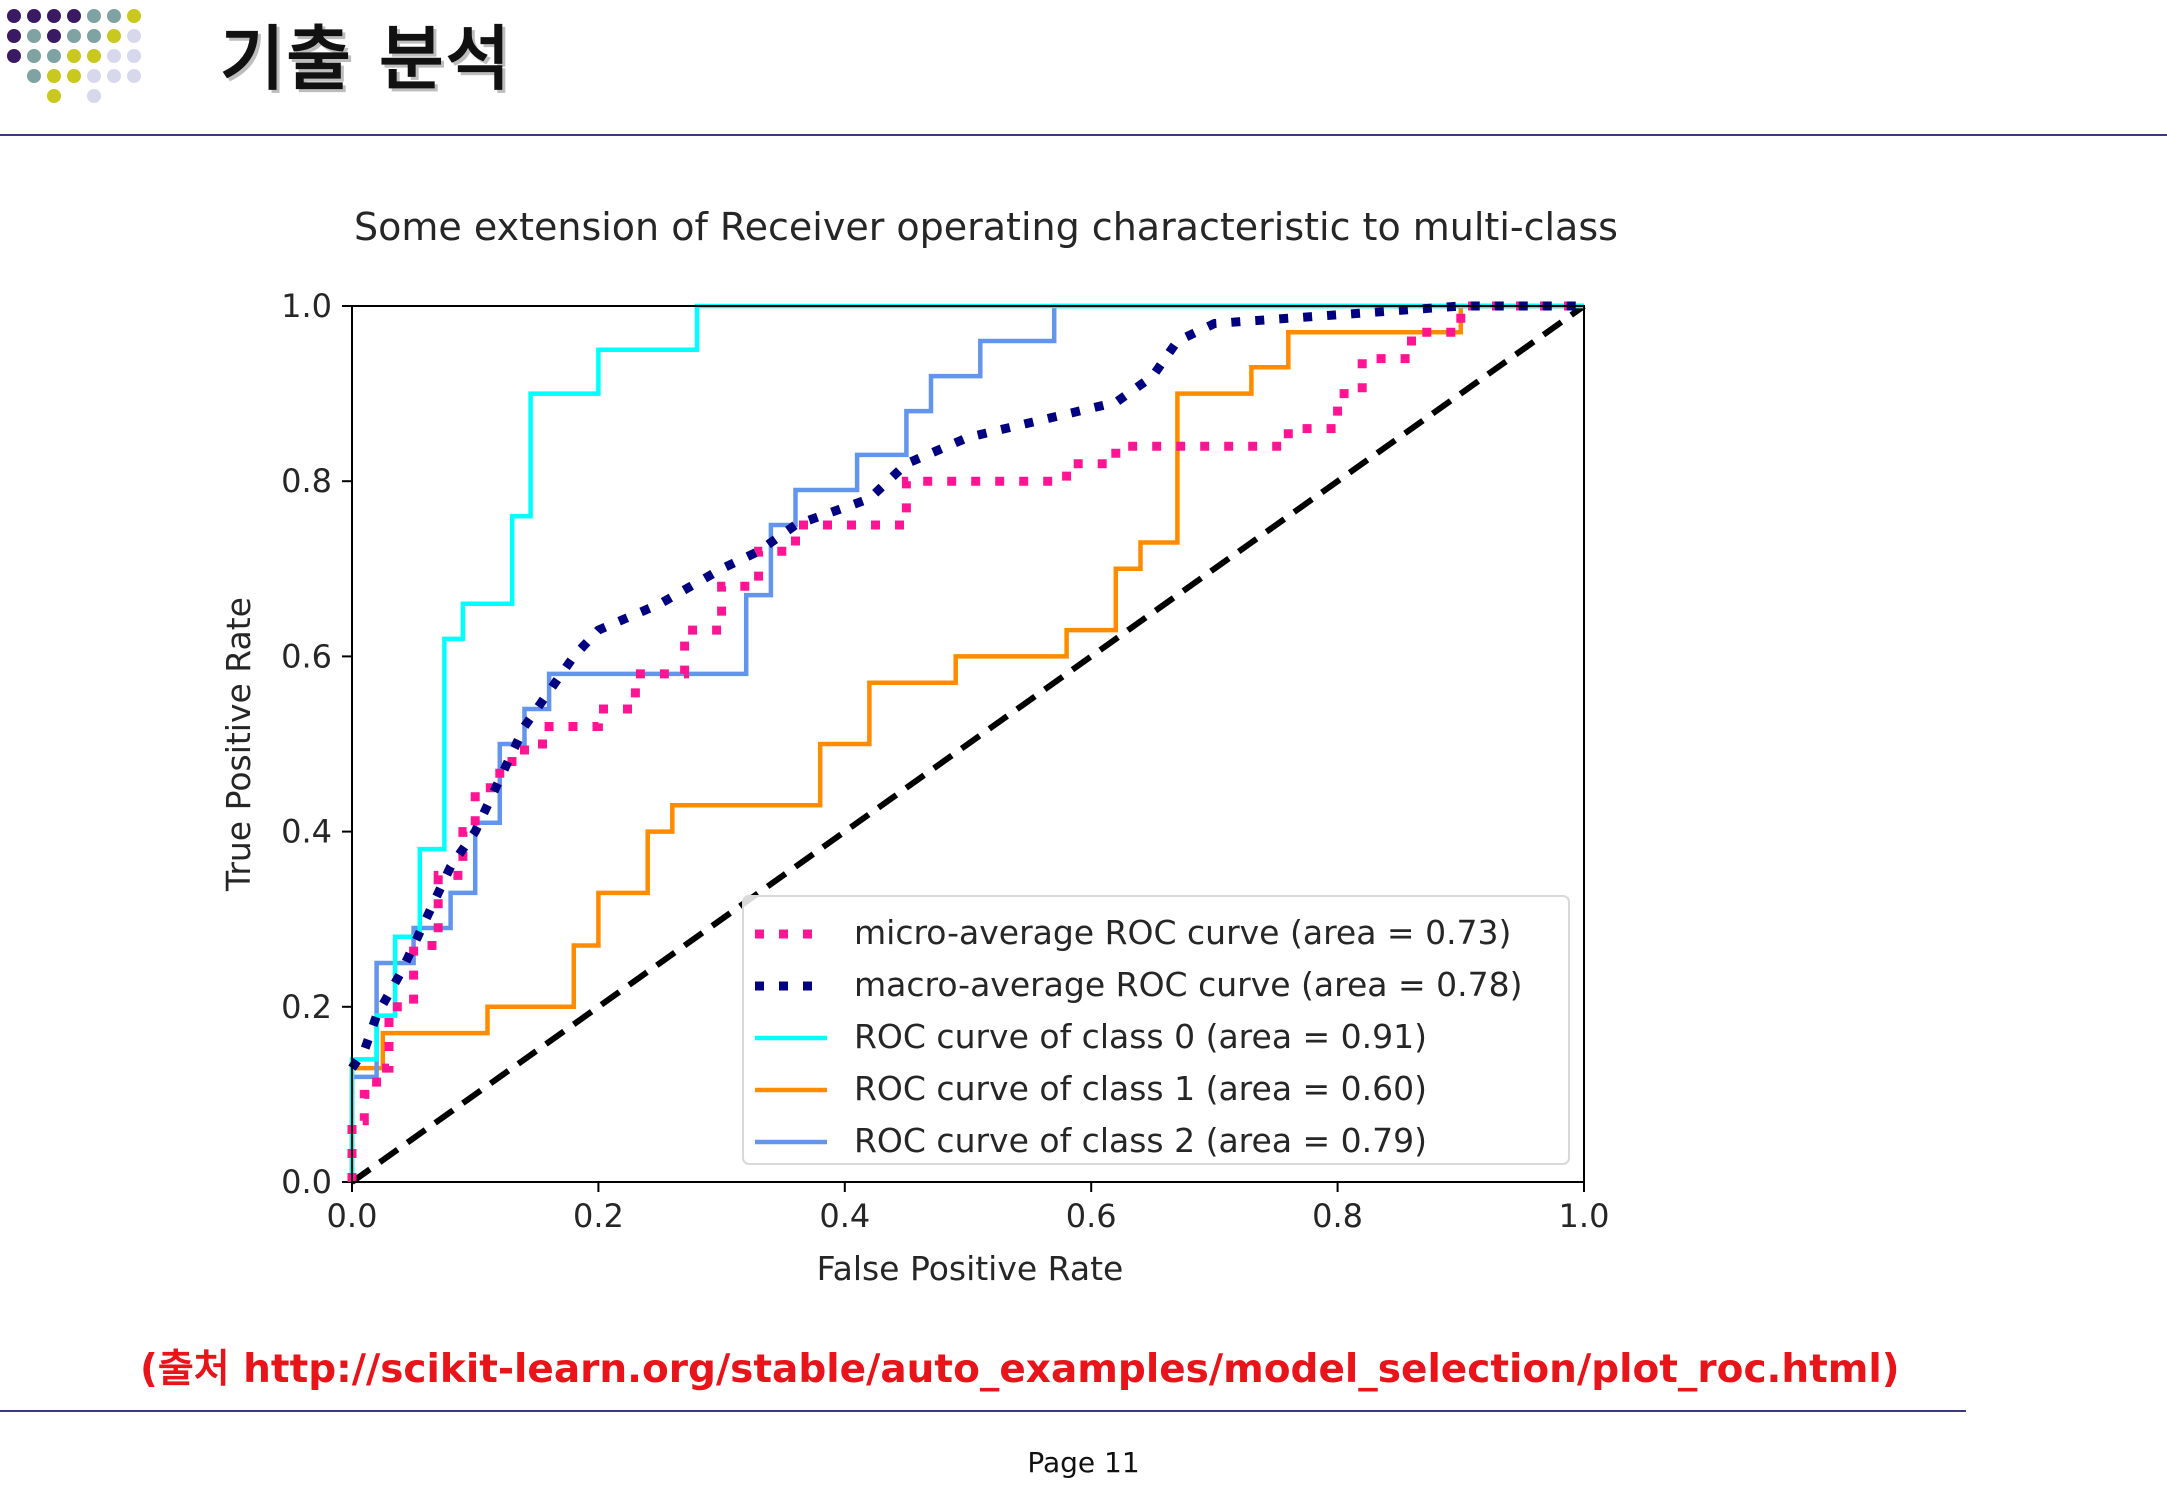 The width and height of the screenshot is (2167, 1500). I want to click on y-tick-label: 0.4, so click(306, 832).